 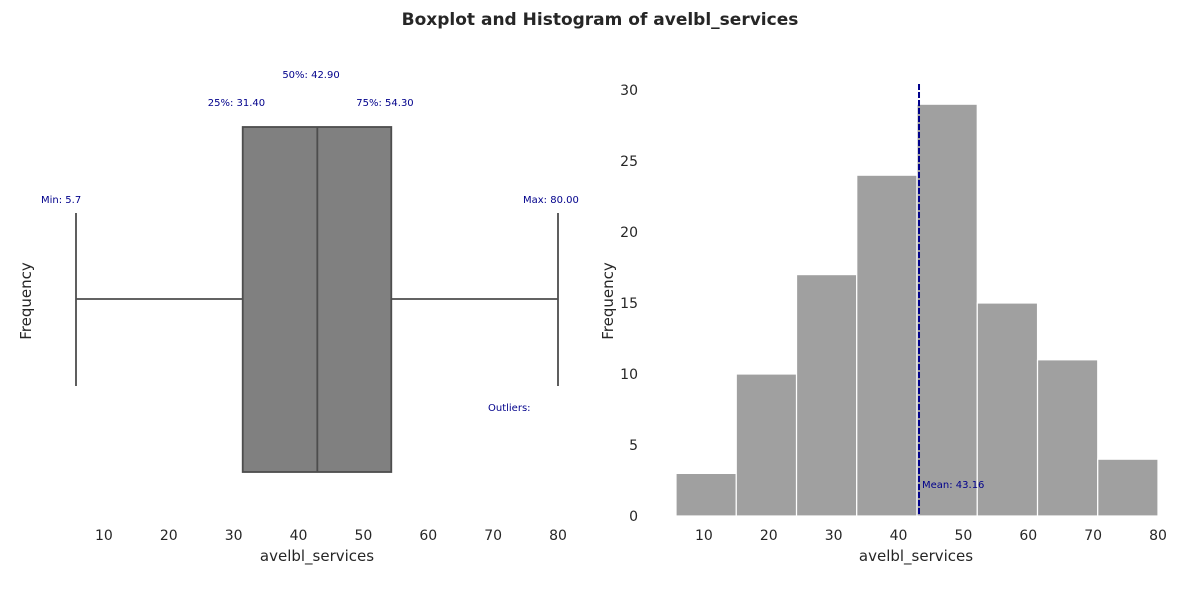 What do you see at coordinates (629, 91) in the screenshot?
I see `hist-y-tick-label: 30` at bounding box center [629, 91].